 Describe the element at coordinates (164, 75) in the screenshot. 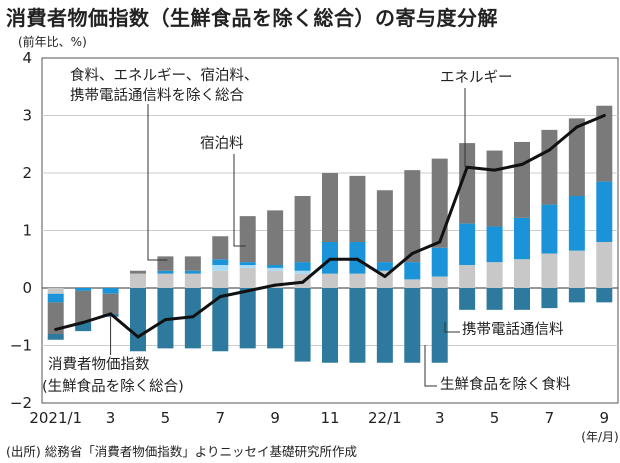

I see `annotation-other-line1: 食料、エネルギー、宿泊料、` at that location.